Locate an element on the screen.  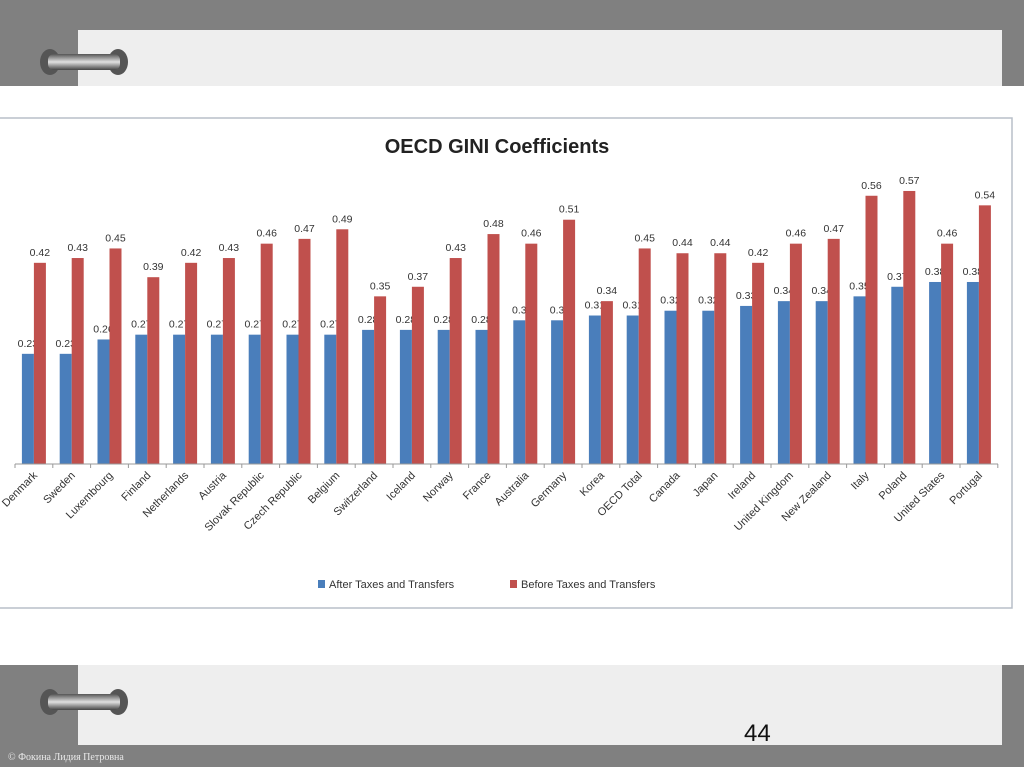
chart-title: OECD GINI Coefficients is located at coordinates (497, 147).